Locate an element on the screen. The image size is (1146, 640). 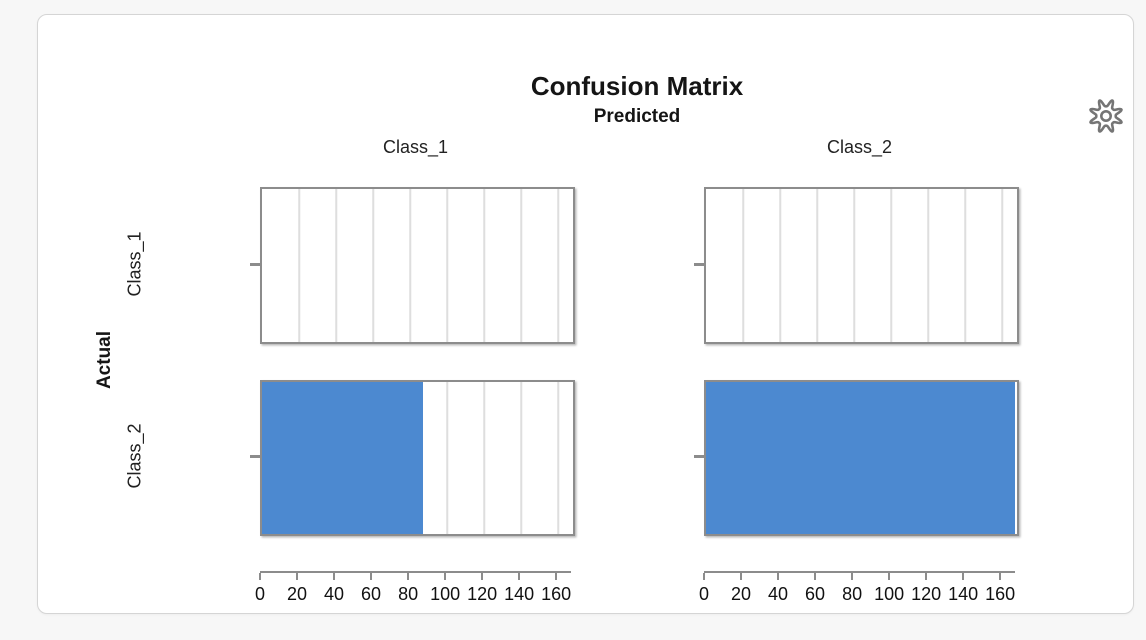
panel-actual-class2-pred-class1 is located at coordinates (417, 458).